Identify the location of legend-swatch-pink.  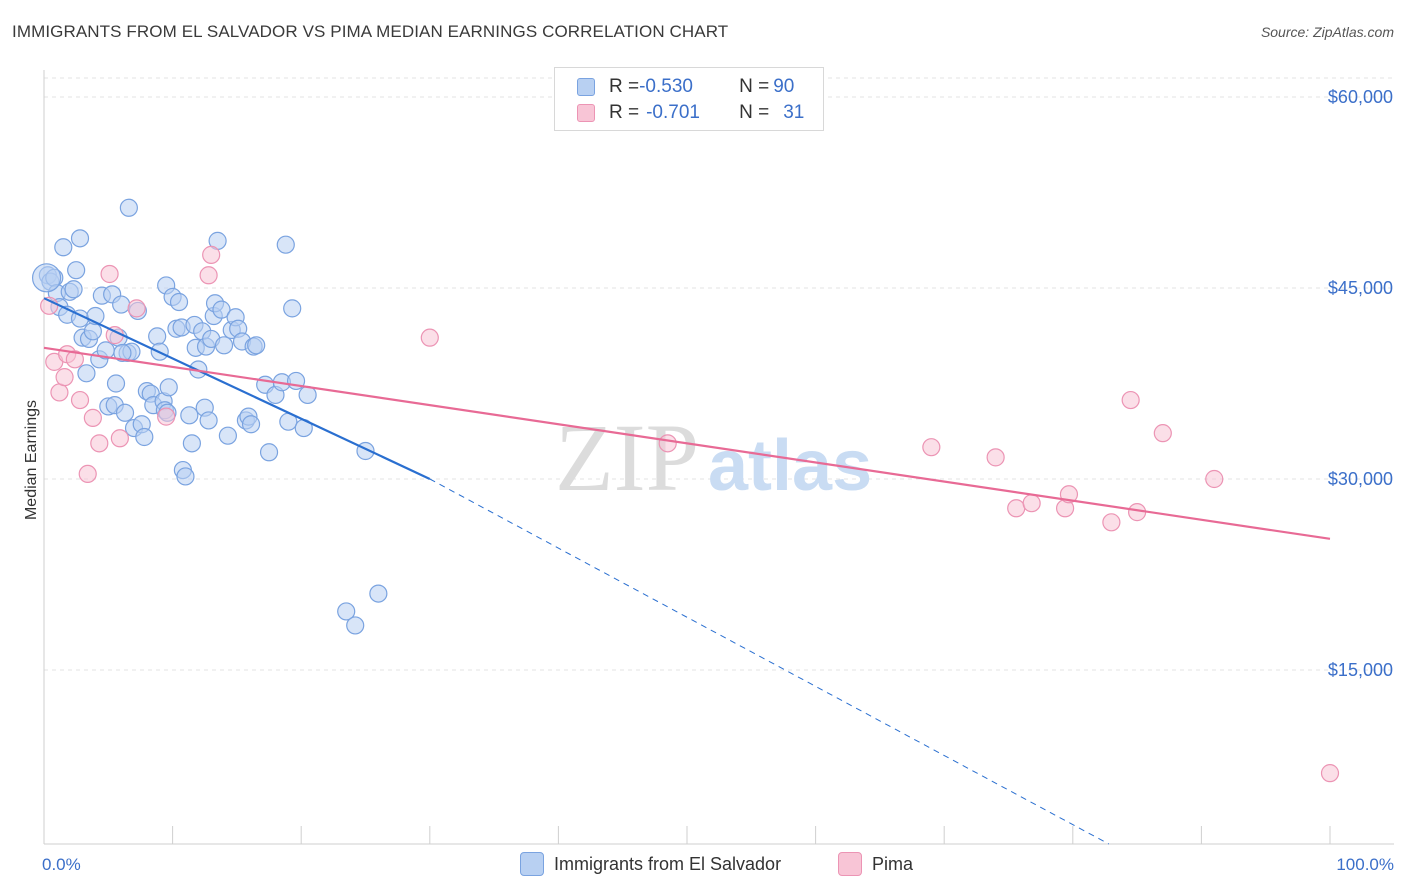
(586, 113).